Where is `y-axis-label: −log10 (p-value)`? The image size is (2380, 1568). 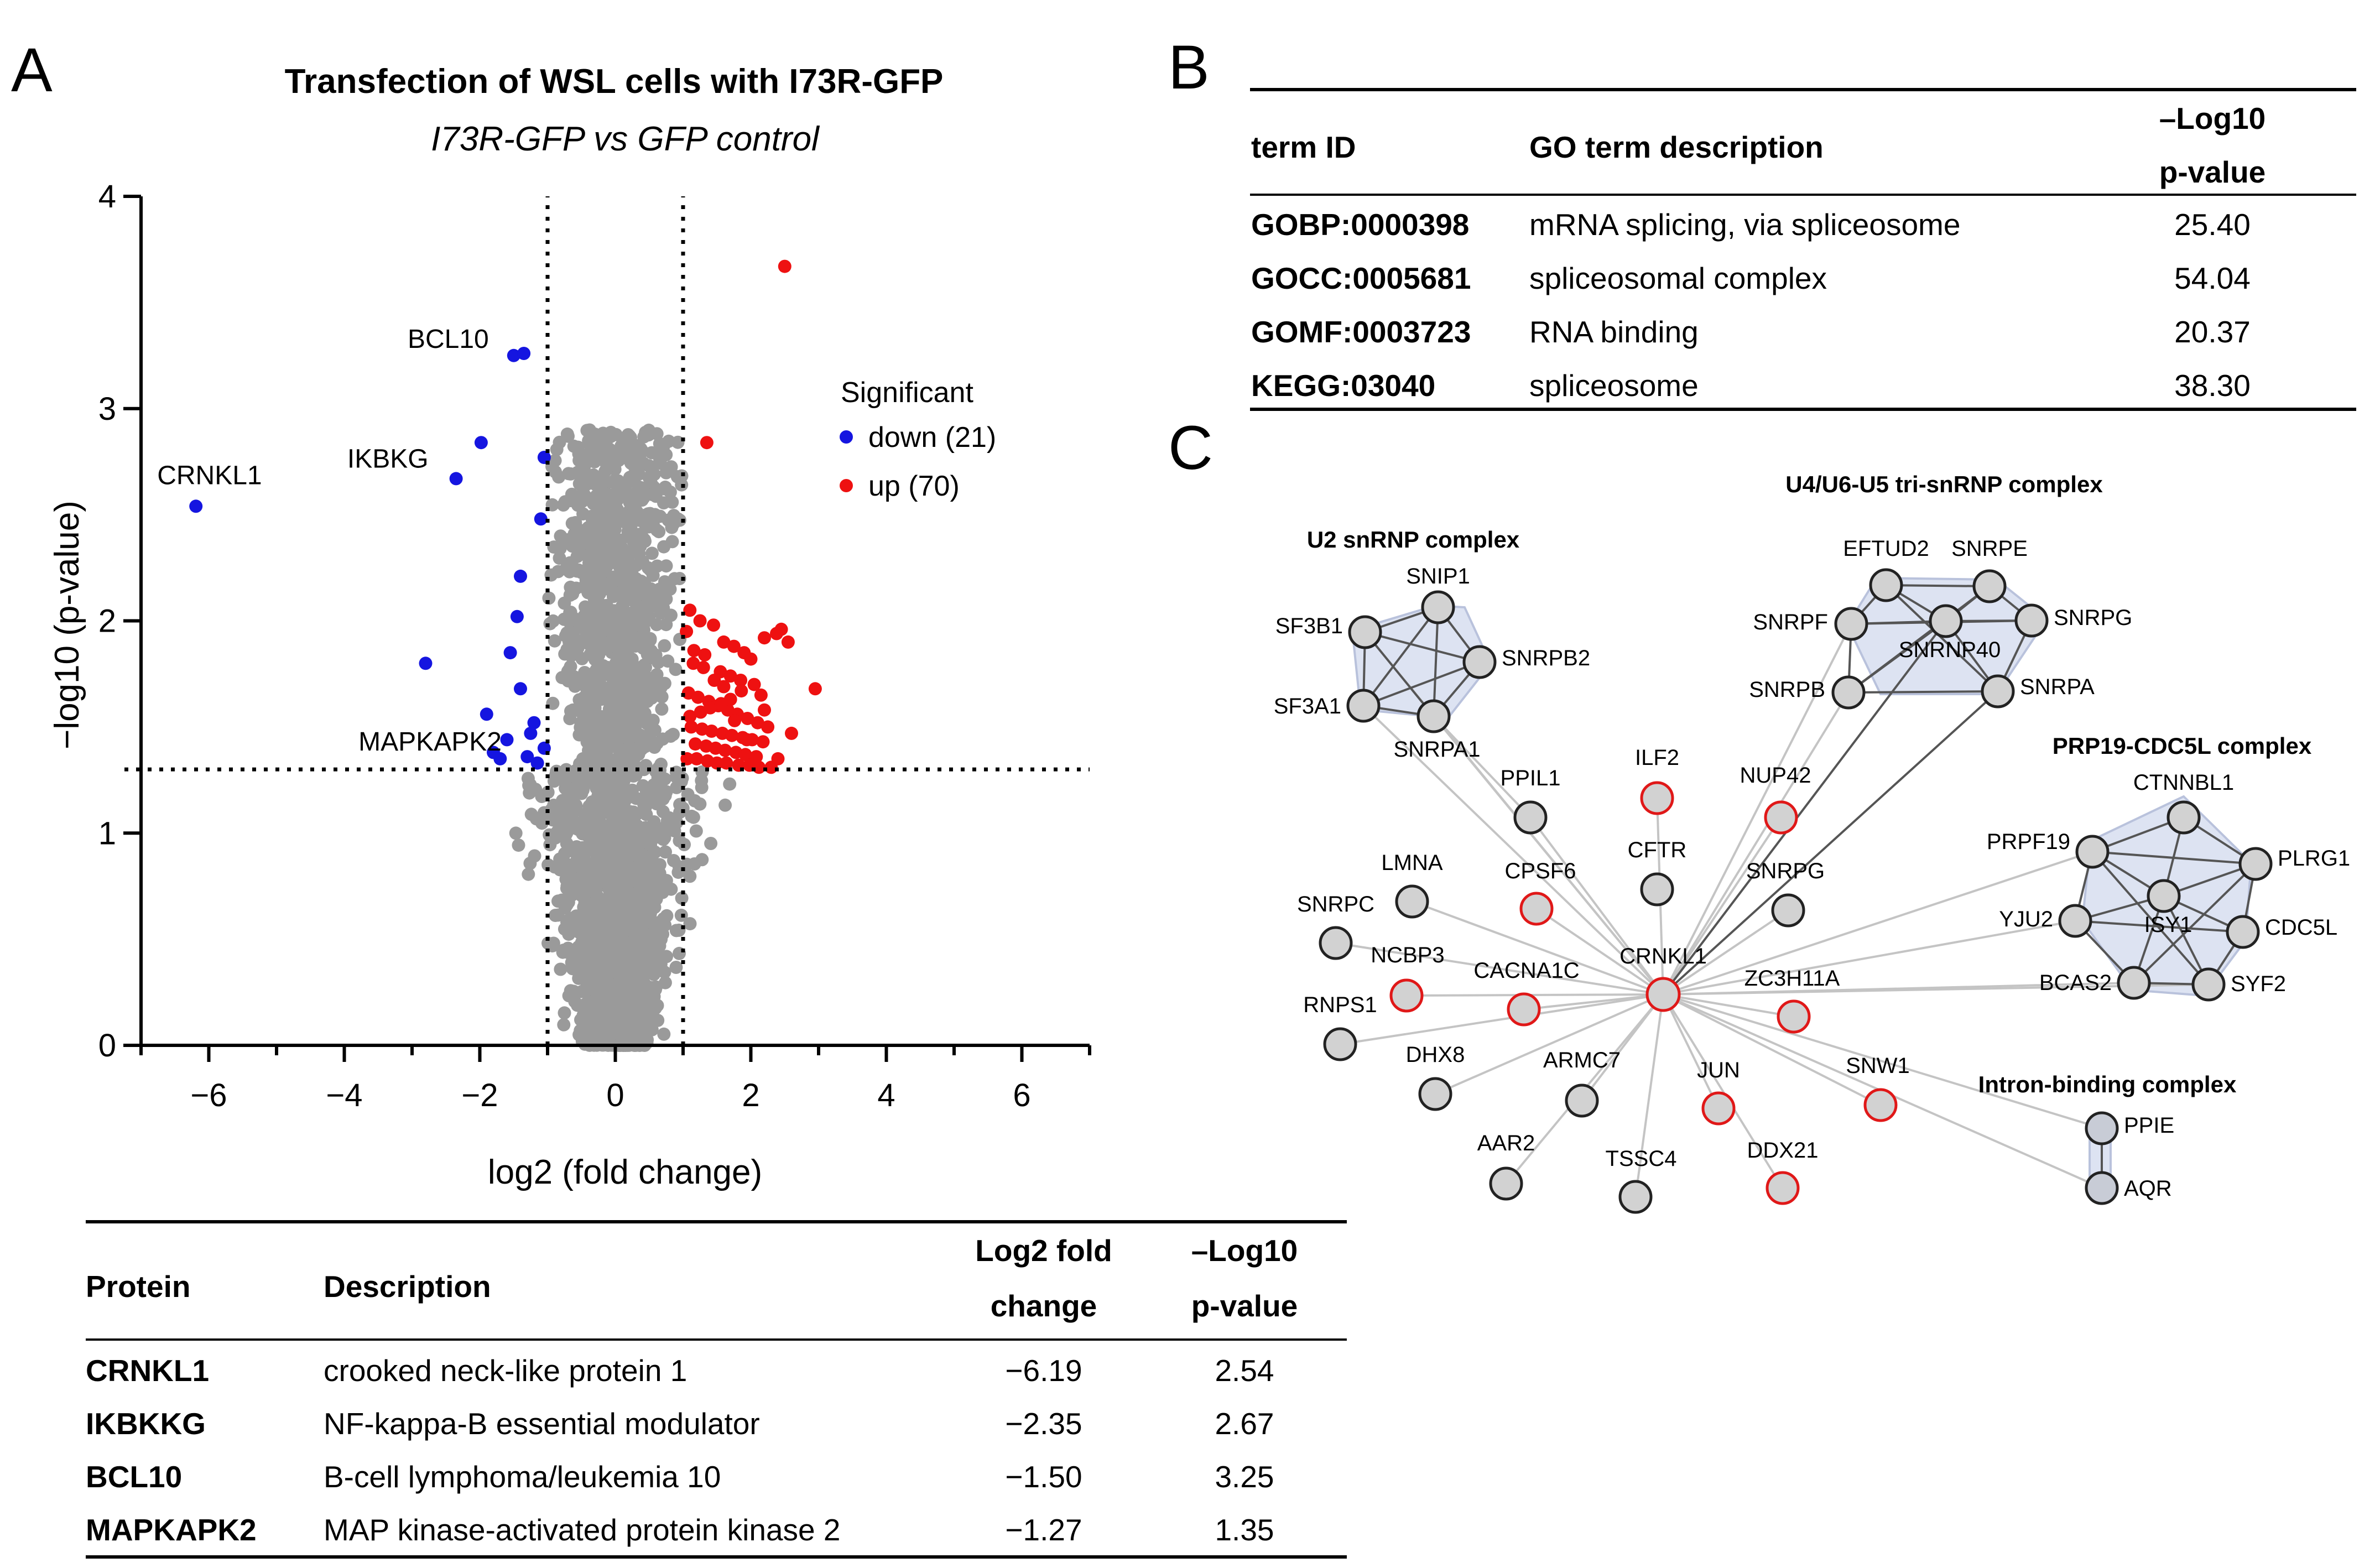 y-axis-label: −log10 (p-value) is located at coordinates (67, 625).